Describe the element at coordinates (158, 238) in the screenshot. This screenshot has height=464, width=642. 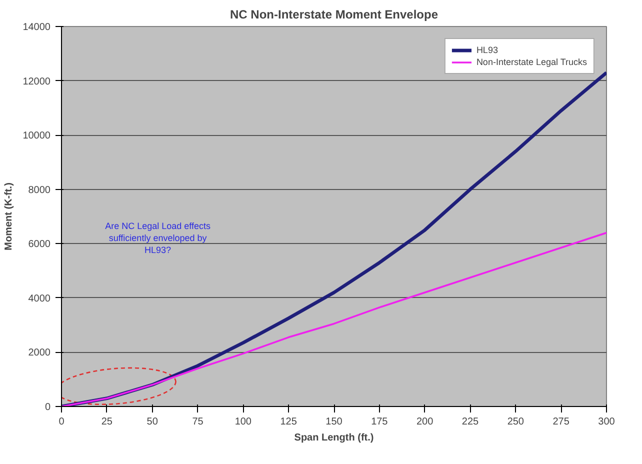
I see `annotation: Are NC Legal Load effects sufficiently enveloped by HL93?` at that location.